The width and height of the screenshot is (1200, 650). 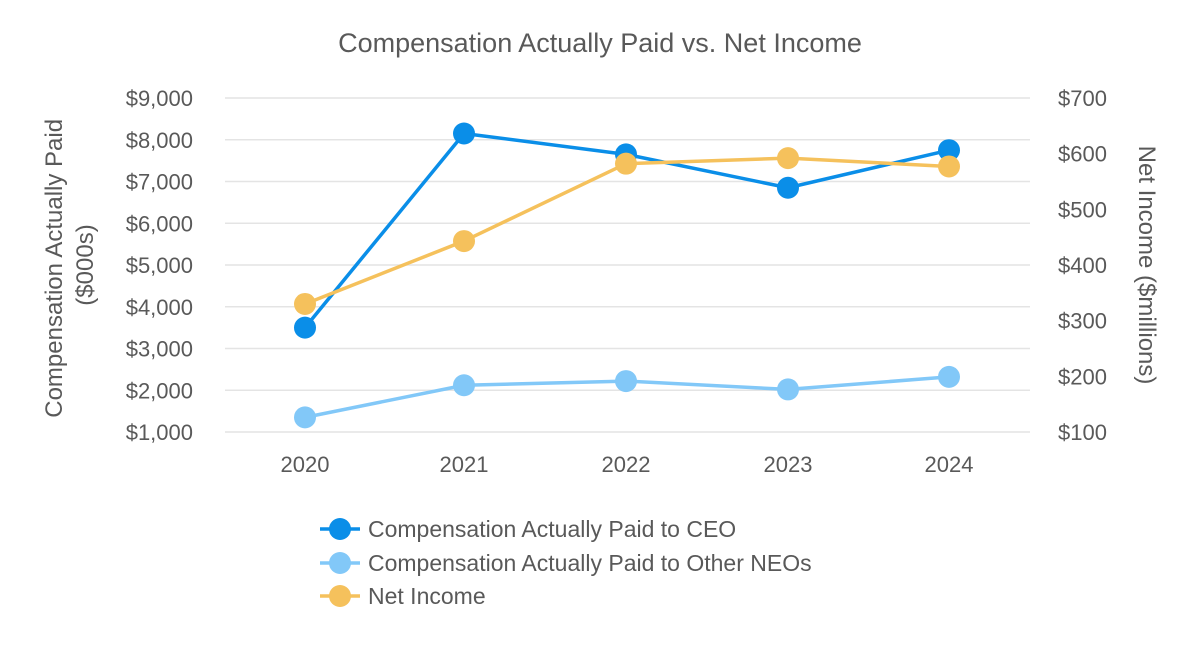 I want to click on x-tick-label: 2024, so click(x=949, y=464).